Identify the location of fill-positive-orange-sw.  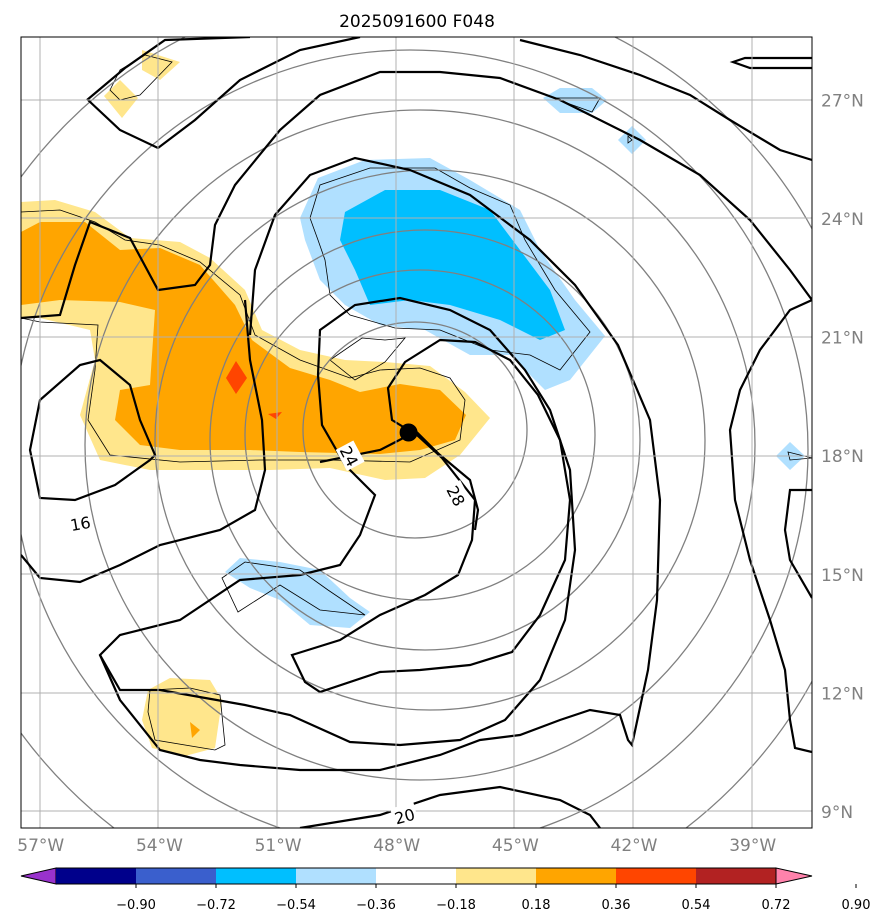
(195, 730).